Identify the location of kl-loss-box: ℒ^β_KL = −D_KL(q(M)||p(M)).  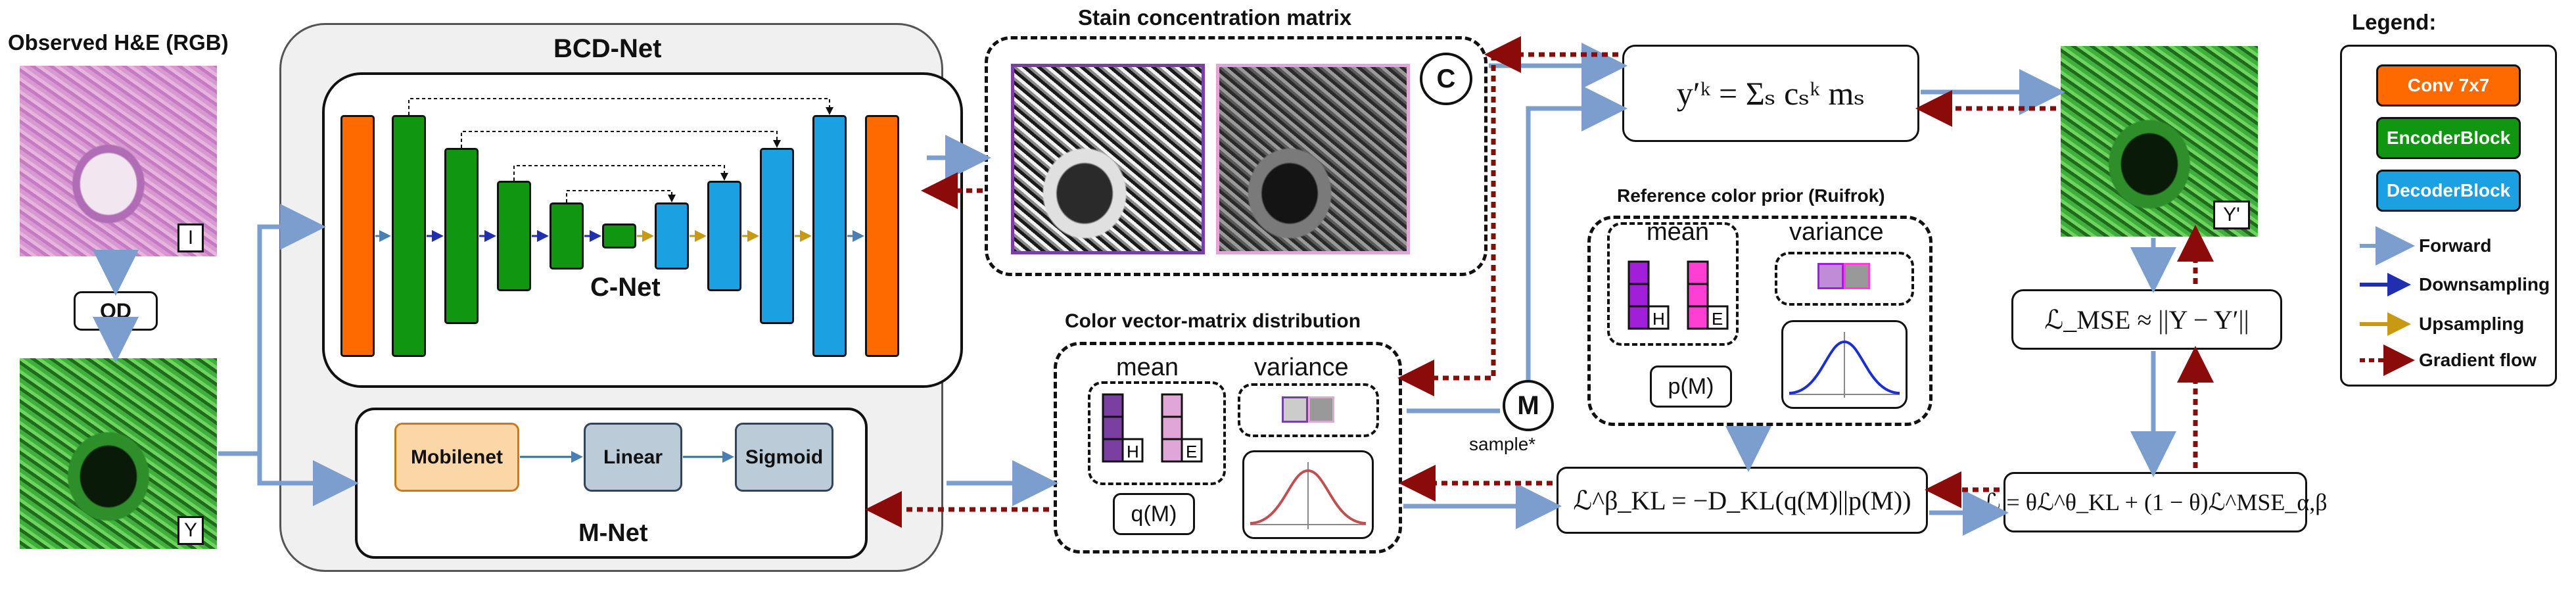
(1742, 500).